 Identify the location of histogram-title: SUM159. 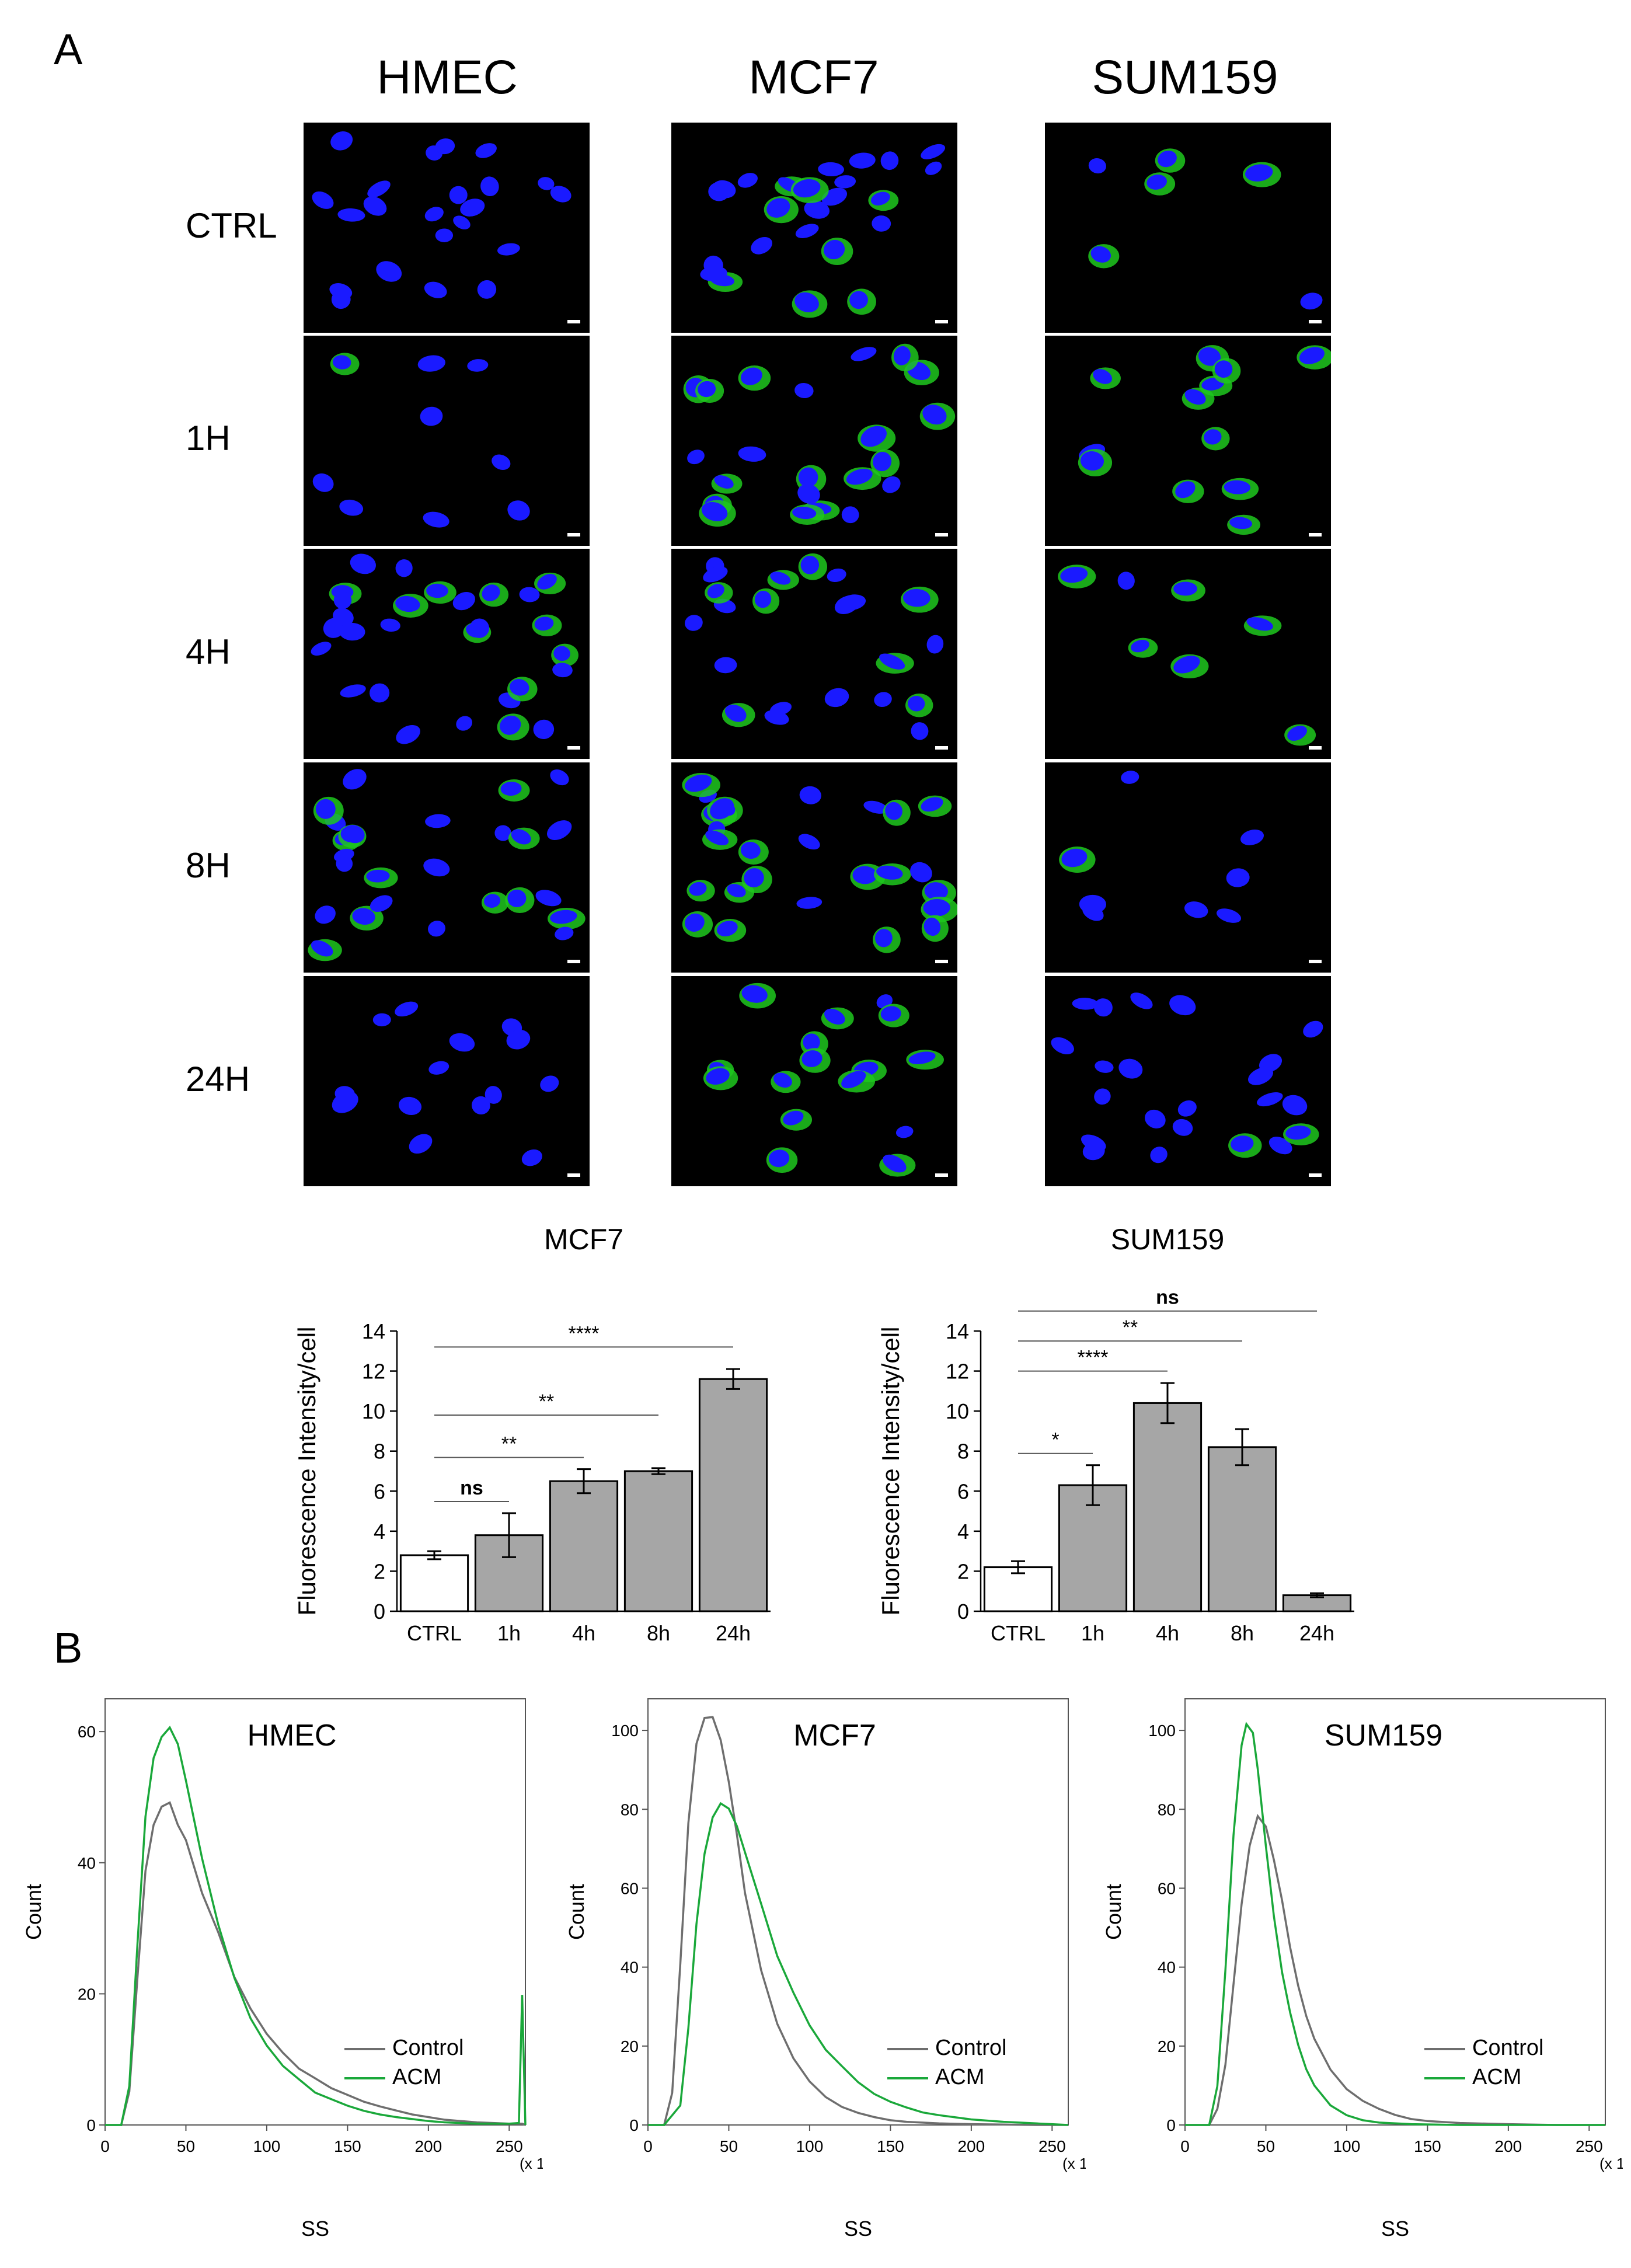
(1383, 1736).